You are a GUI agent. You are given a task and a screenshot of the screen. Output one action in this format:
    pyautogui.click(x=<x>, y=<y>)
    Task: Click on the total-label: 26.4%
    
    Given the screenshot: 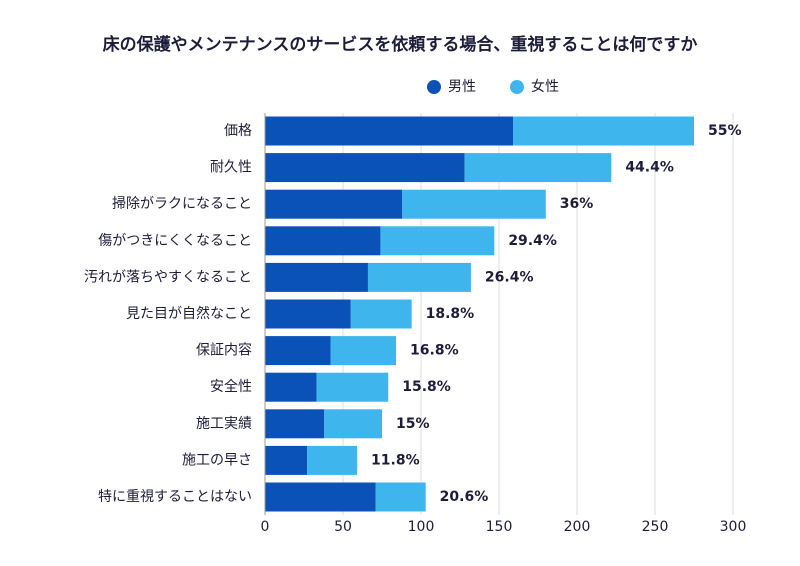 What is the action you would take?
    pyautogui.click(x=509, y=277)
    